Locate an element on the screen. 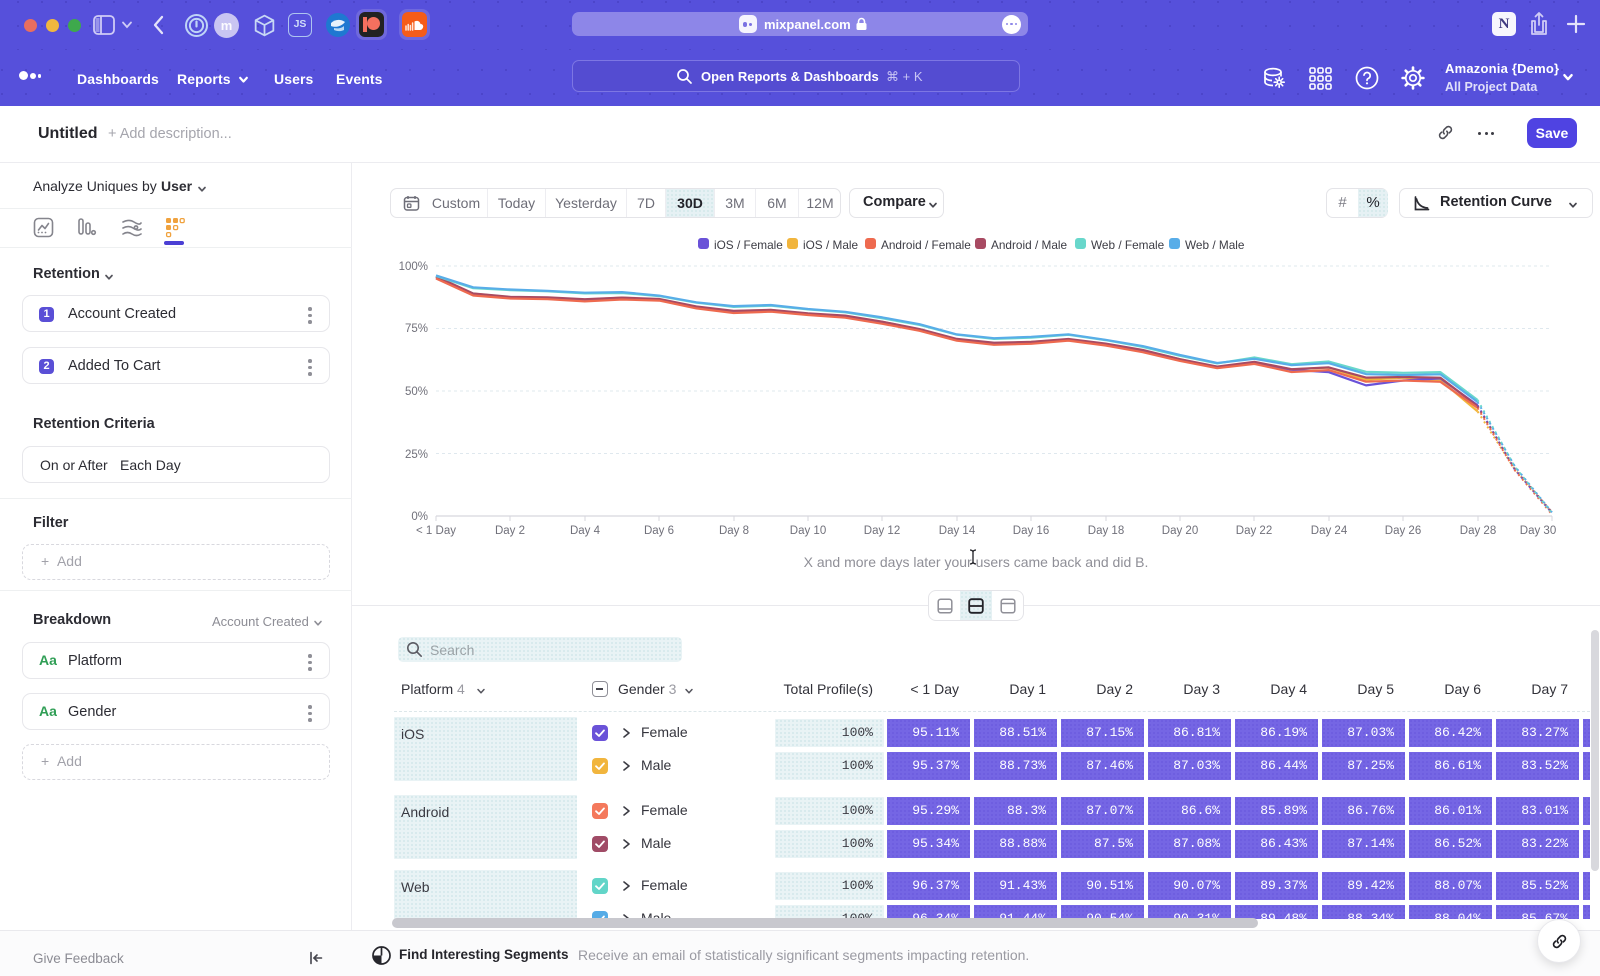  svg-text: Day 22 is located at coordinates (1254, 531).